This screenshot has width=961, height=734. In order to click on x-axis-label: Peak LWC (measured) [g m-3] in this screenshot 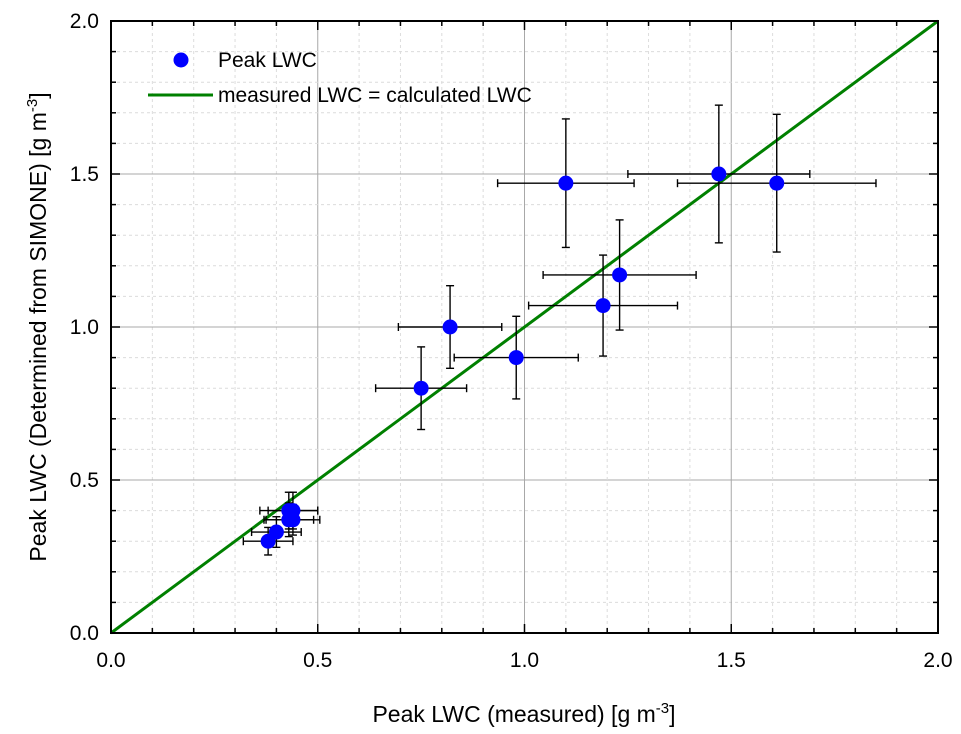, I will do `click(523, 713)`.